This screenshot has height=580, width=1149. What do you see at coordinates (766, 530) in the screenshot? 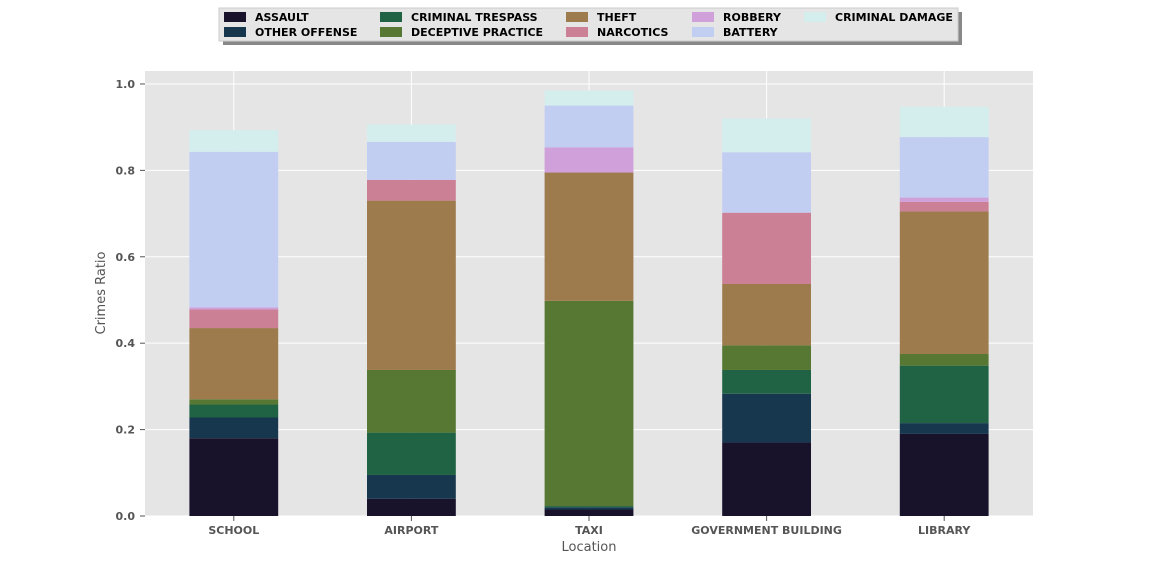
I see `x-tick-label: GOVERNMENT BUILDING` at bounding box center [766, 530].